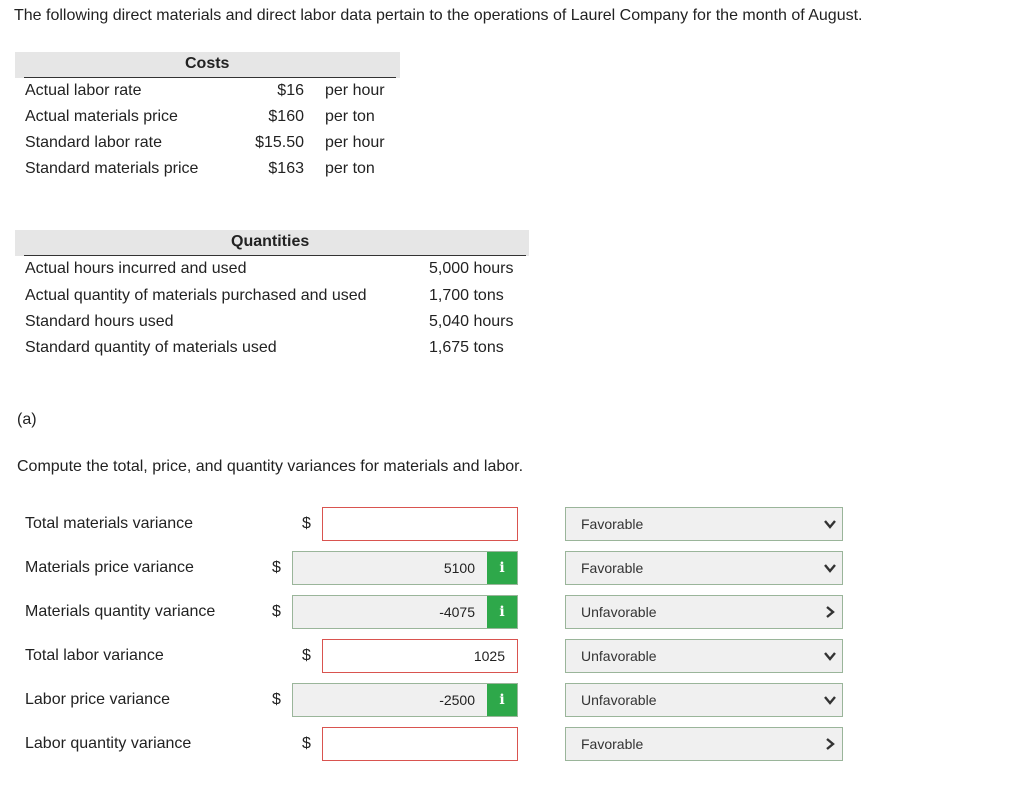 The width and height of the screenshot is (1024, 786). Describe the element at coordinates (99, 321) in the screenshot. I see `quantity-label: Standard hours used` at that location.